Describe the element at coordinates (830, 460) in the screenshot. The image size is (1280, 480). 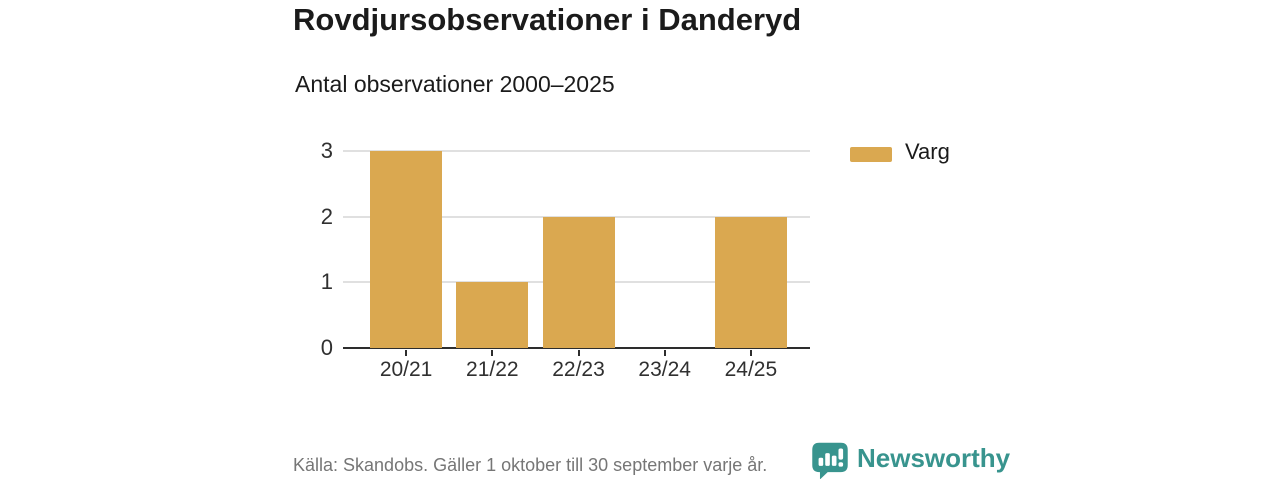
I see `newsworthy-speech-bubble-chart-icon` at that location.